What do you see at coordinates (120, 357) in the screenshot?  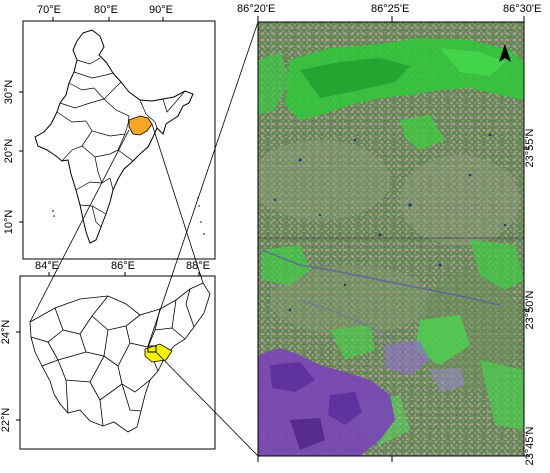 I see `jharkhand-map` at bounding box center [120, 357].